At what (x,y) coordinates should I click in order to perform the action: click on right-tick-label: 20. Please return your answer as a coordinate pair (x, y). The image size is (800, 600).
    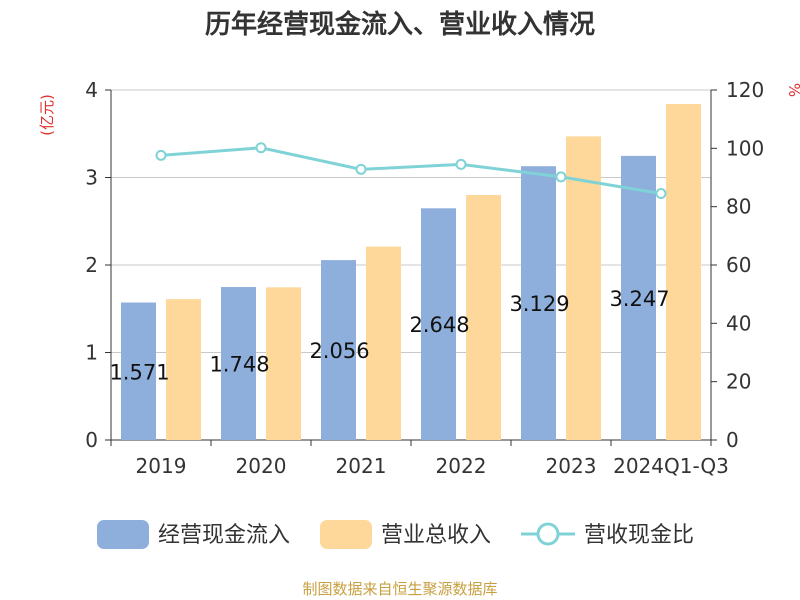
    Looking at the image, I should click on (738, 382).